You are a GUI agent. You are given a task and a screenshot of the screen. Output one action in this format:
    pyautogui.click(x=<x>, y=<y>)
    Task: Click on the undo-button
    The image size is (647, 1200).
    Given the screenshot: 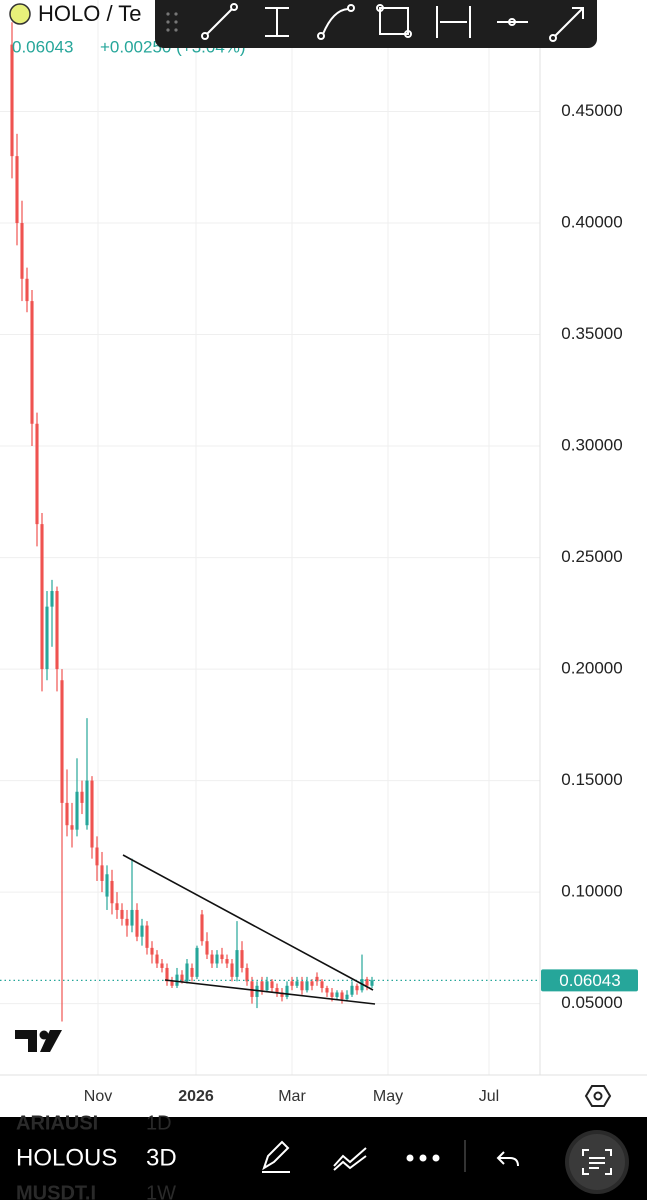 What is the action you would take?
    pyautogui.click(x=507, y=1159)
    